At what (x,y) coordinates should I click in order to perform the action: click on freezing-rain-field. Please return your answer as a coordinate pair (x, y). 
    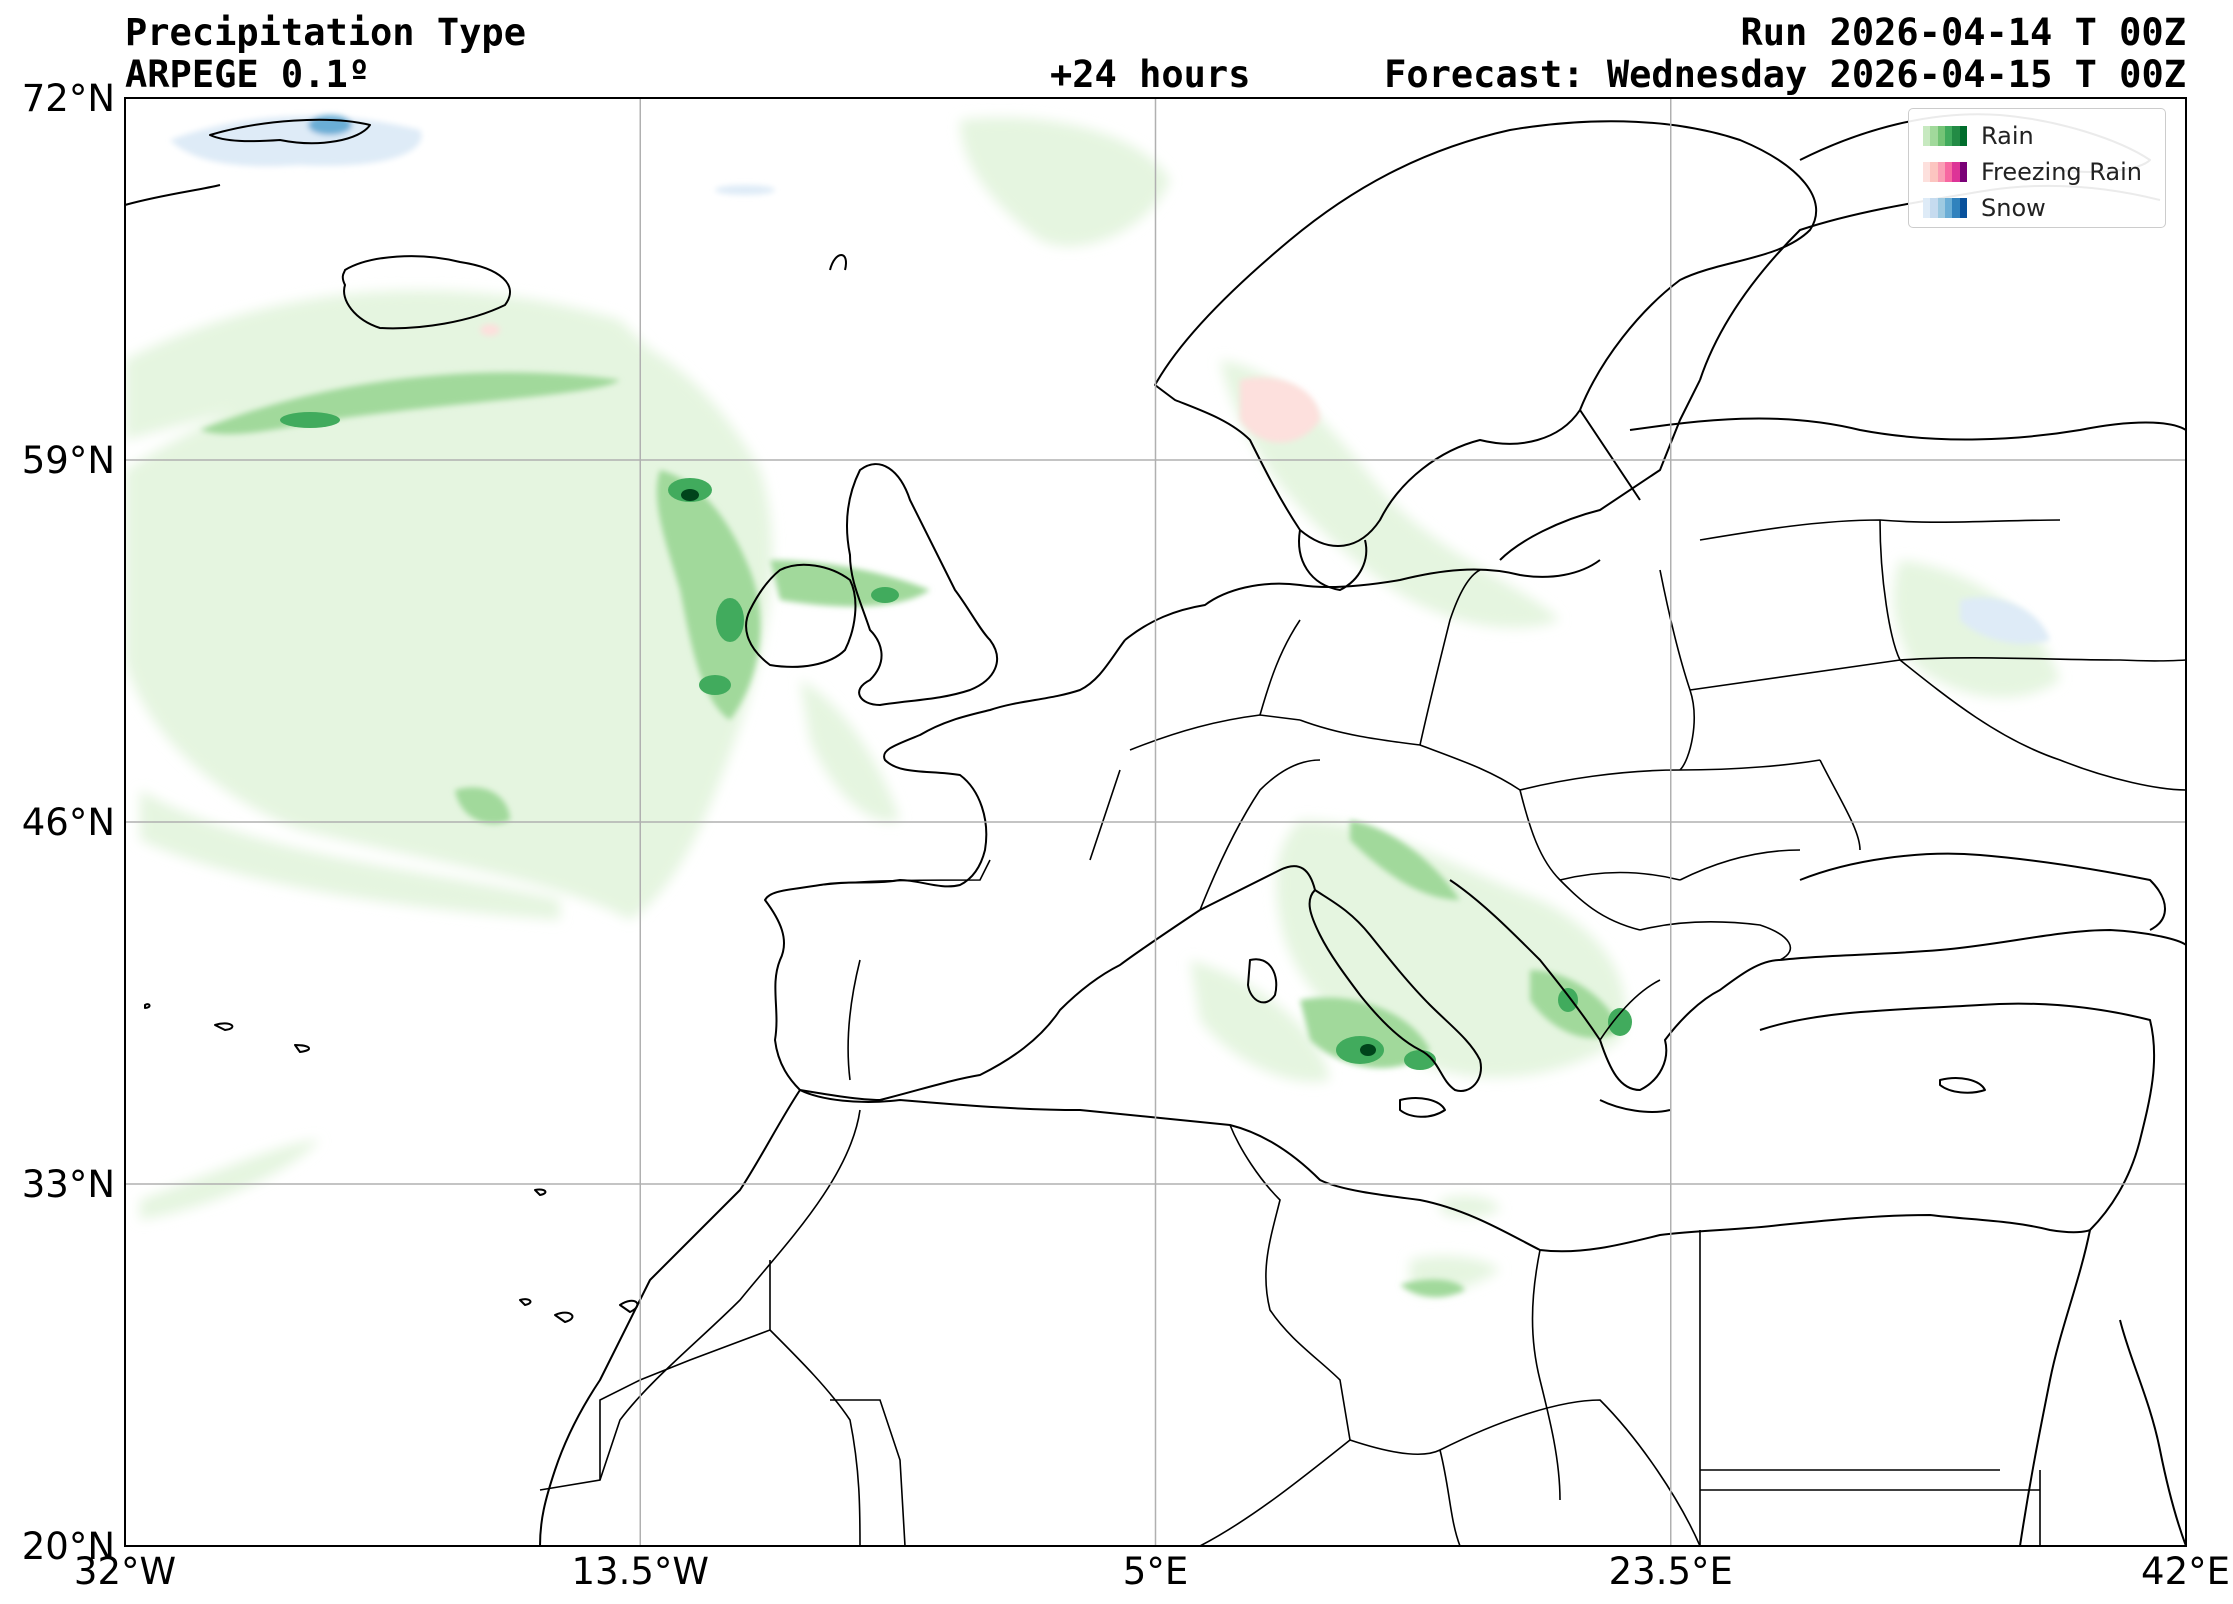
    Looking at the image, I should click on (900, 383).